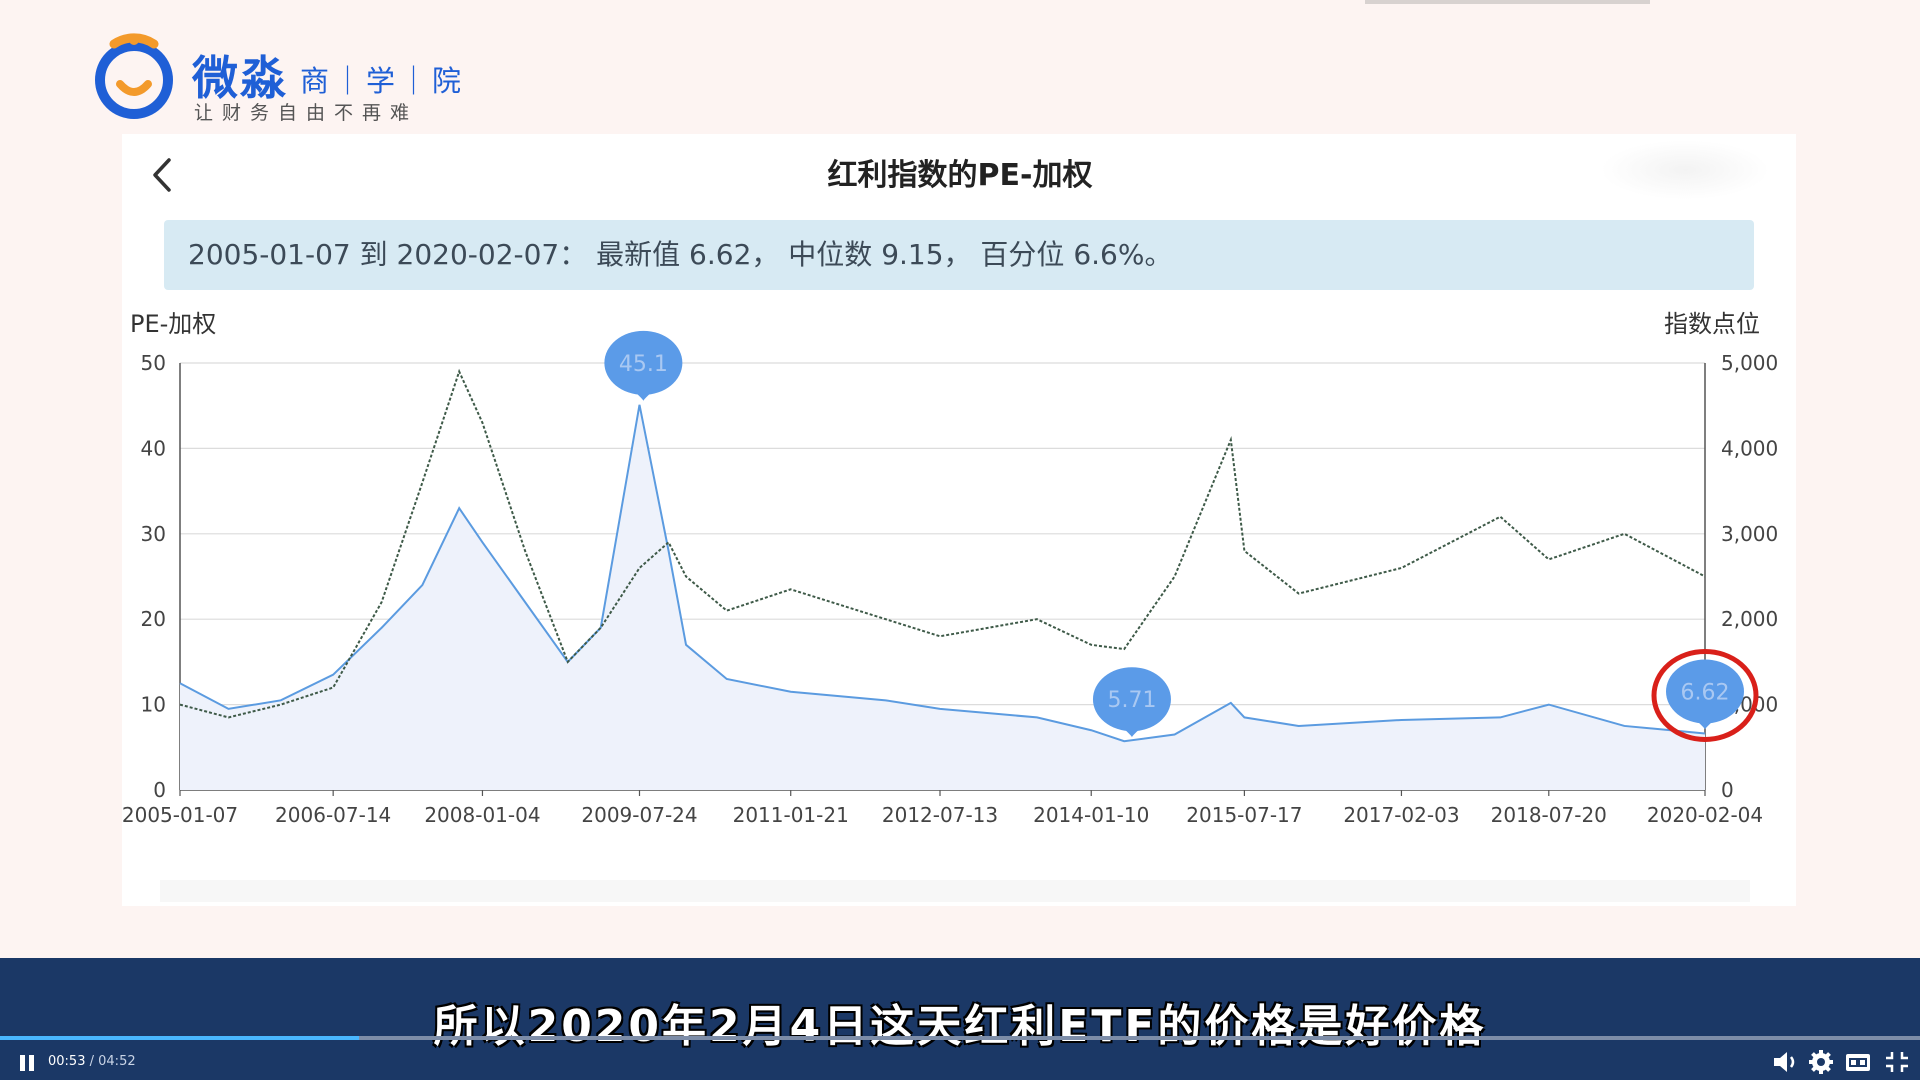 The height and width of the screenshot is (1080, 1920). What do you see at coordinates (1705, 815) in the screenshot?
I see `x-tick-label: 2020-02-04` at bounding box center [1705, 815].